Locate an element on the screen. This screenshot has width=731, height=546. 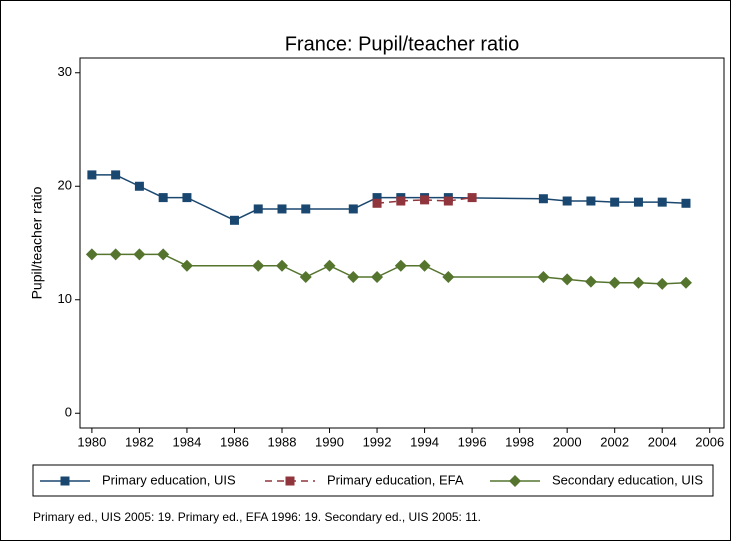
legend-label: Primary education, UIS is located at coordinates (169, 479).